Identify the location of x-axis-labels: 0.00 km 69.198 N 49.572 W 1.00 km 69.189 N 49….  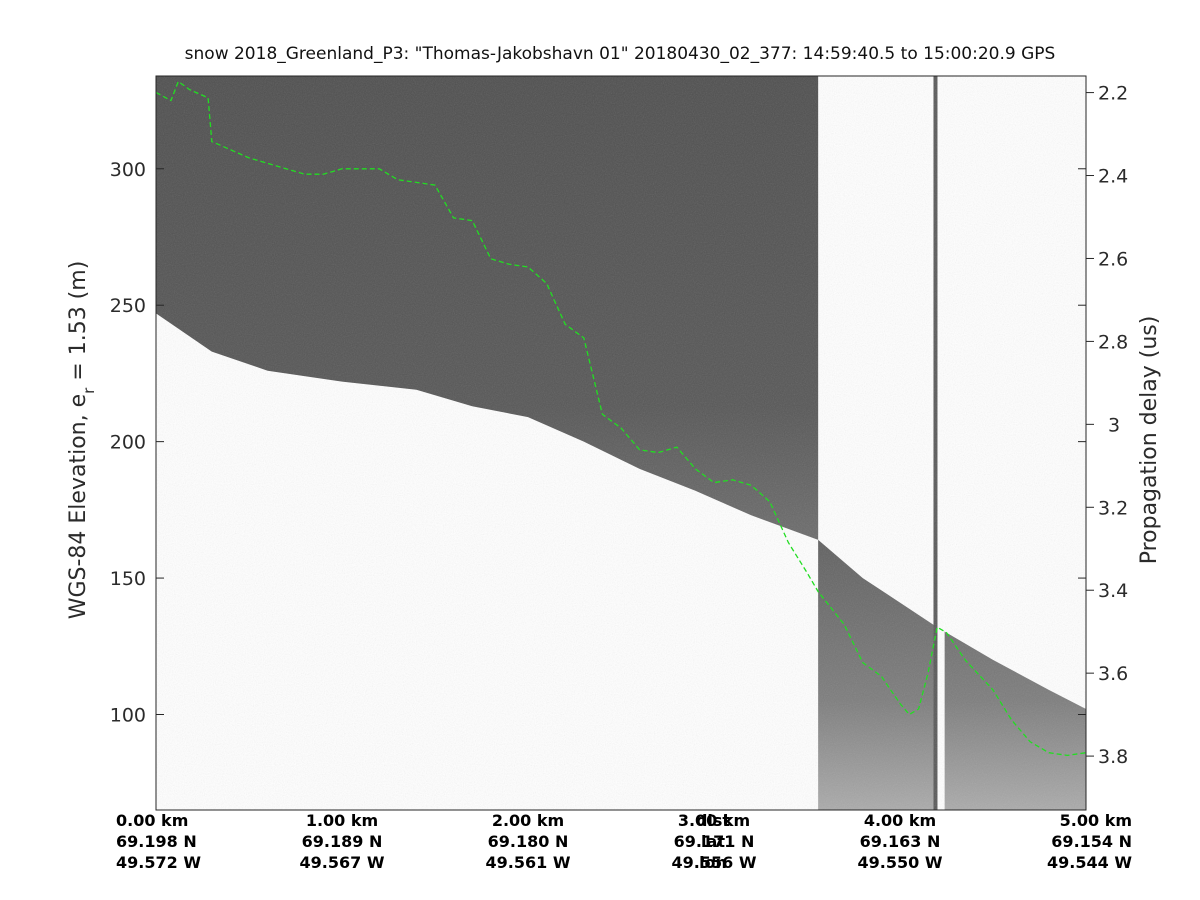
(624, 841).